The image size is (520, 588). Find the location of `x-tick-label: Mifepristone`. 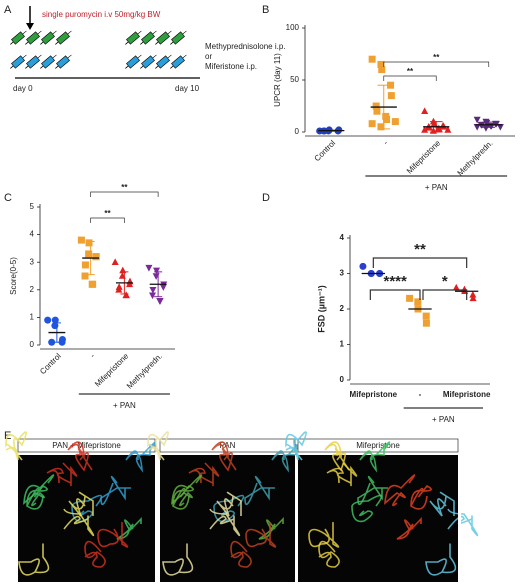

x-tick-label: Mifepristone is located at coordinates (467, 394).